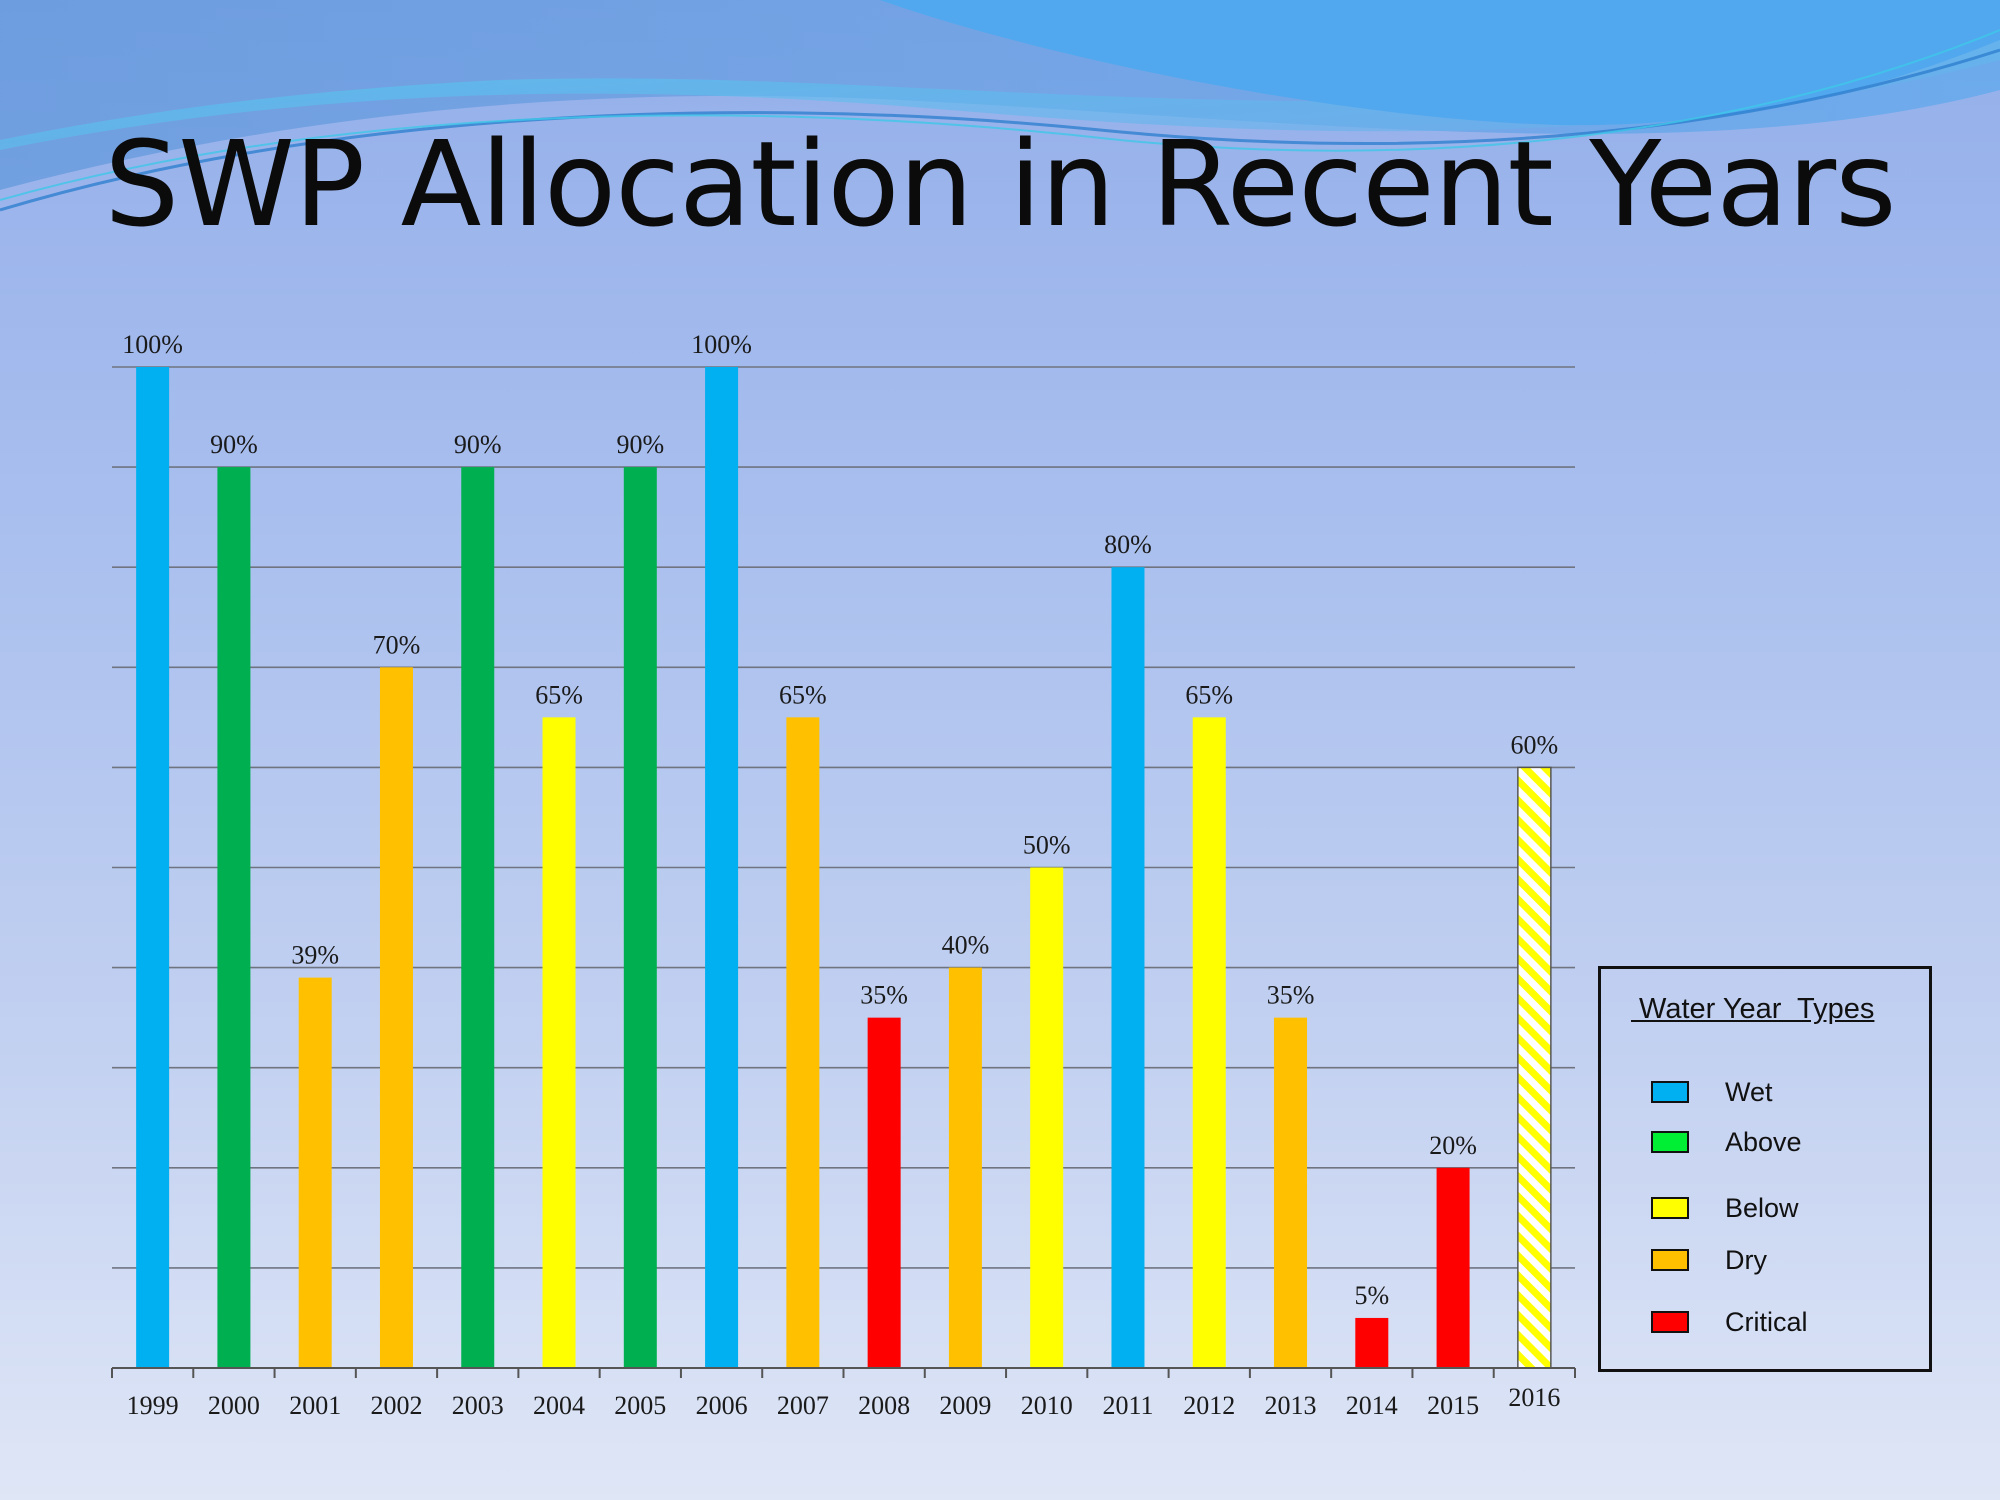  I want to click on value-label-1999: 100%, so click(152, 344).